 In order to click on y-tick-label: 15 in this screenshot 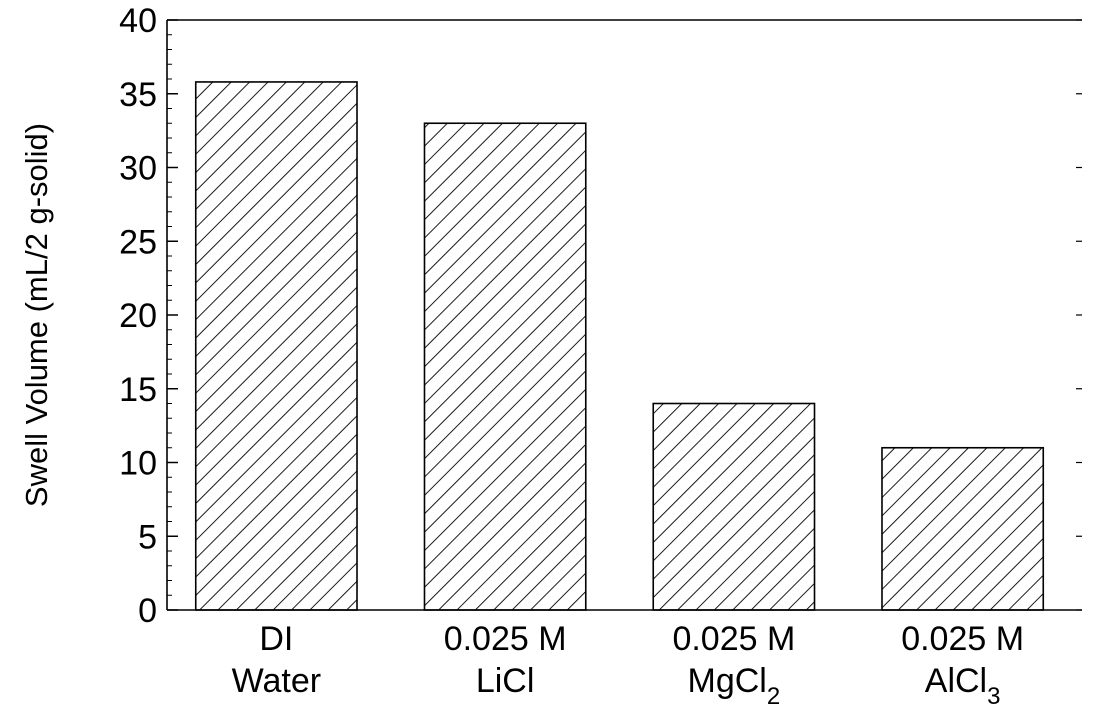, I will do `click(138, 390)`.